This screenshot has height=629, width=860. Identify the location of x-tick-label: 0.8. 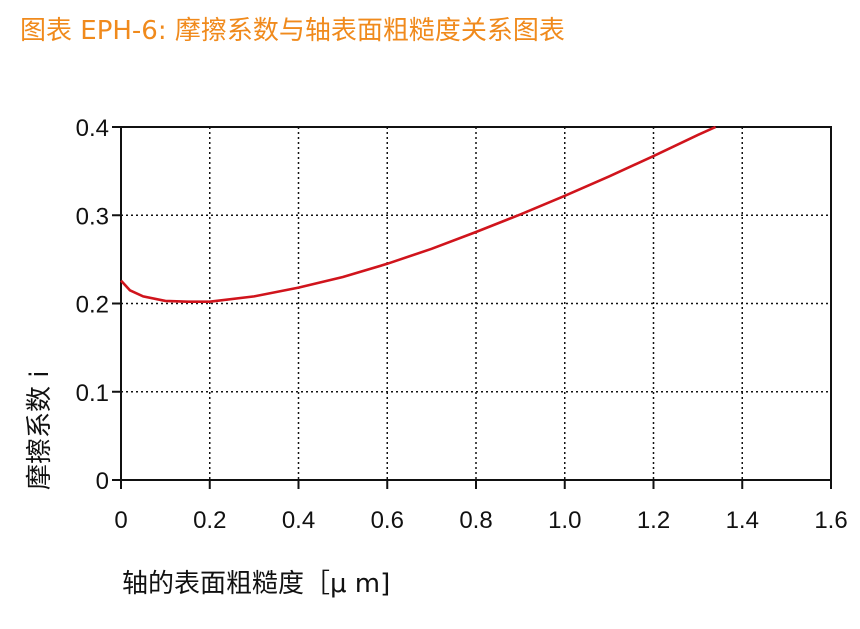
(475, 520).